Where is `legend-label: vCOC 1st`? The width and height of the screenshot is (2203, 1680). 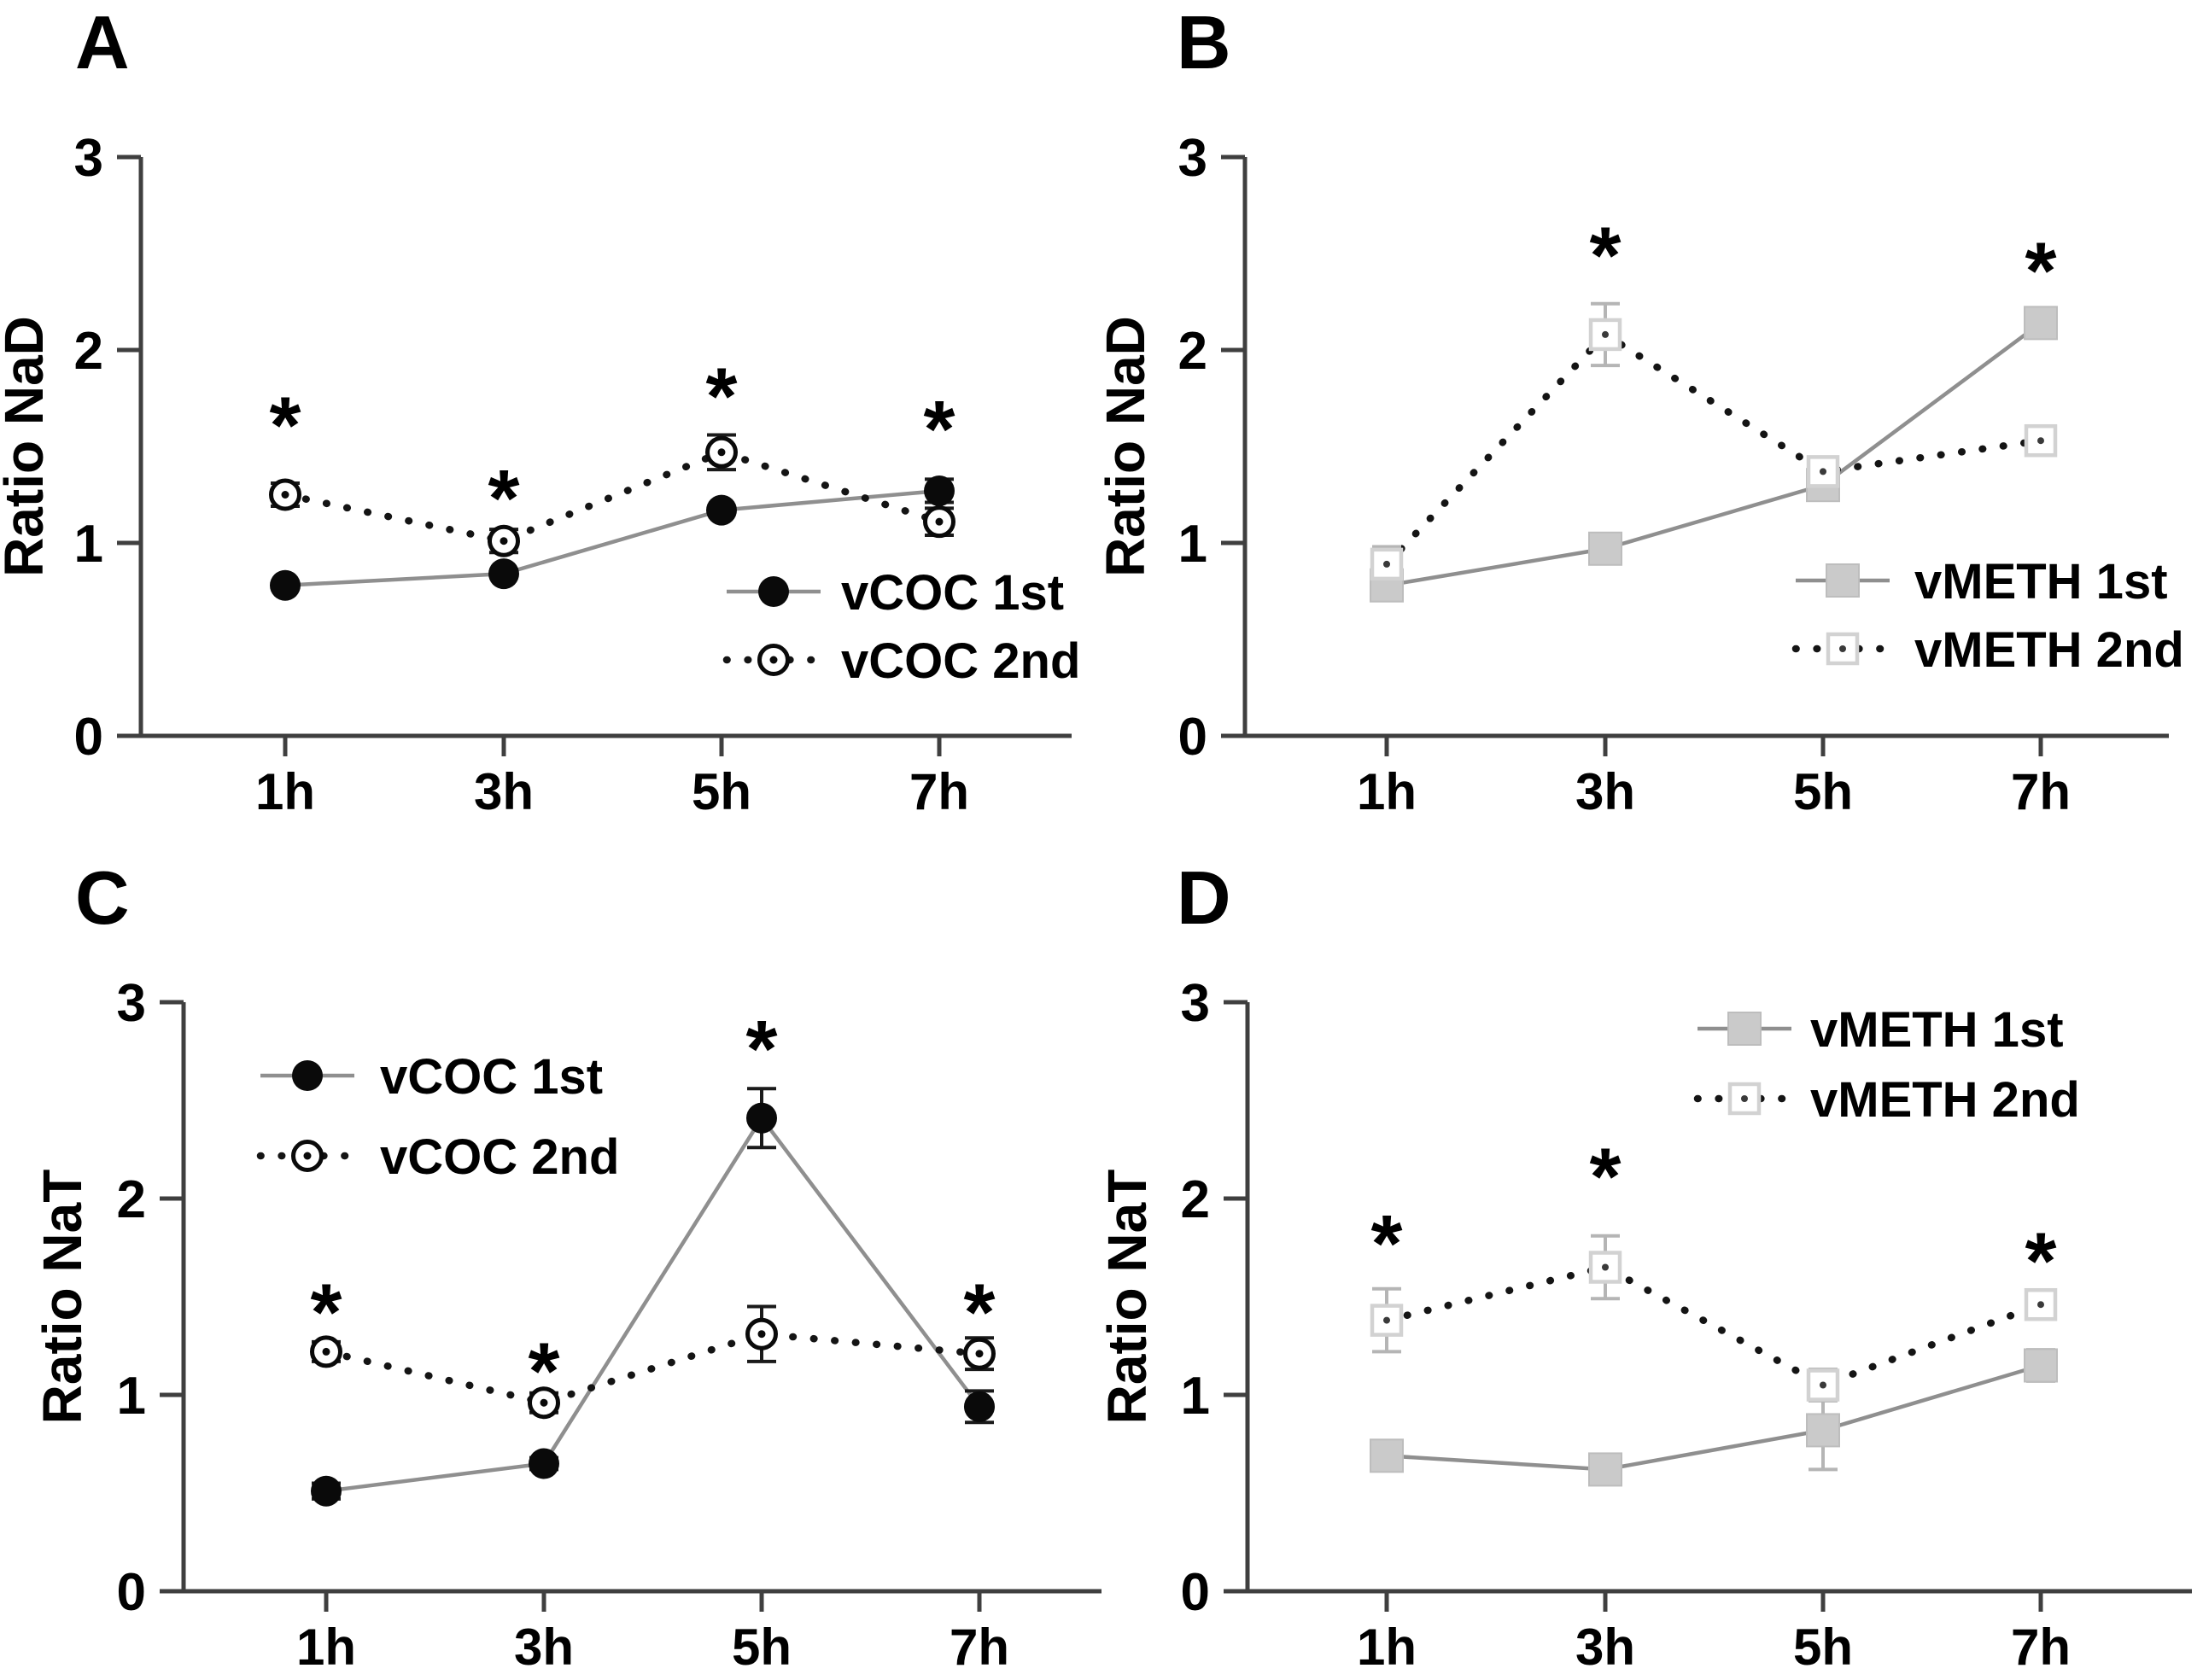 legend-label: vCOC 1st is located at coordinates (952, 593).